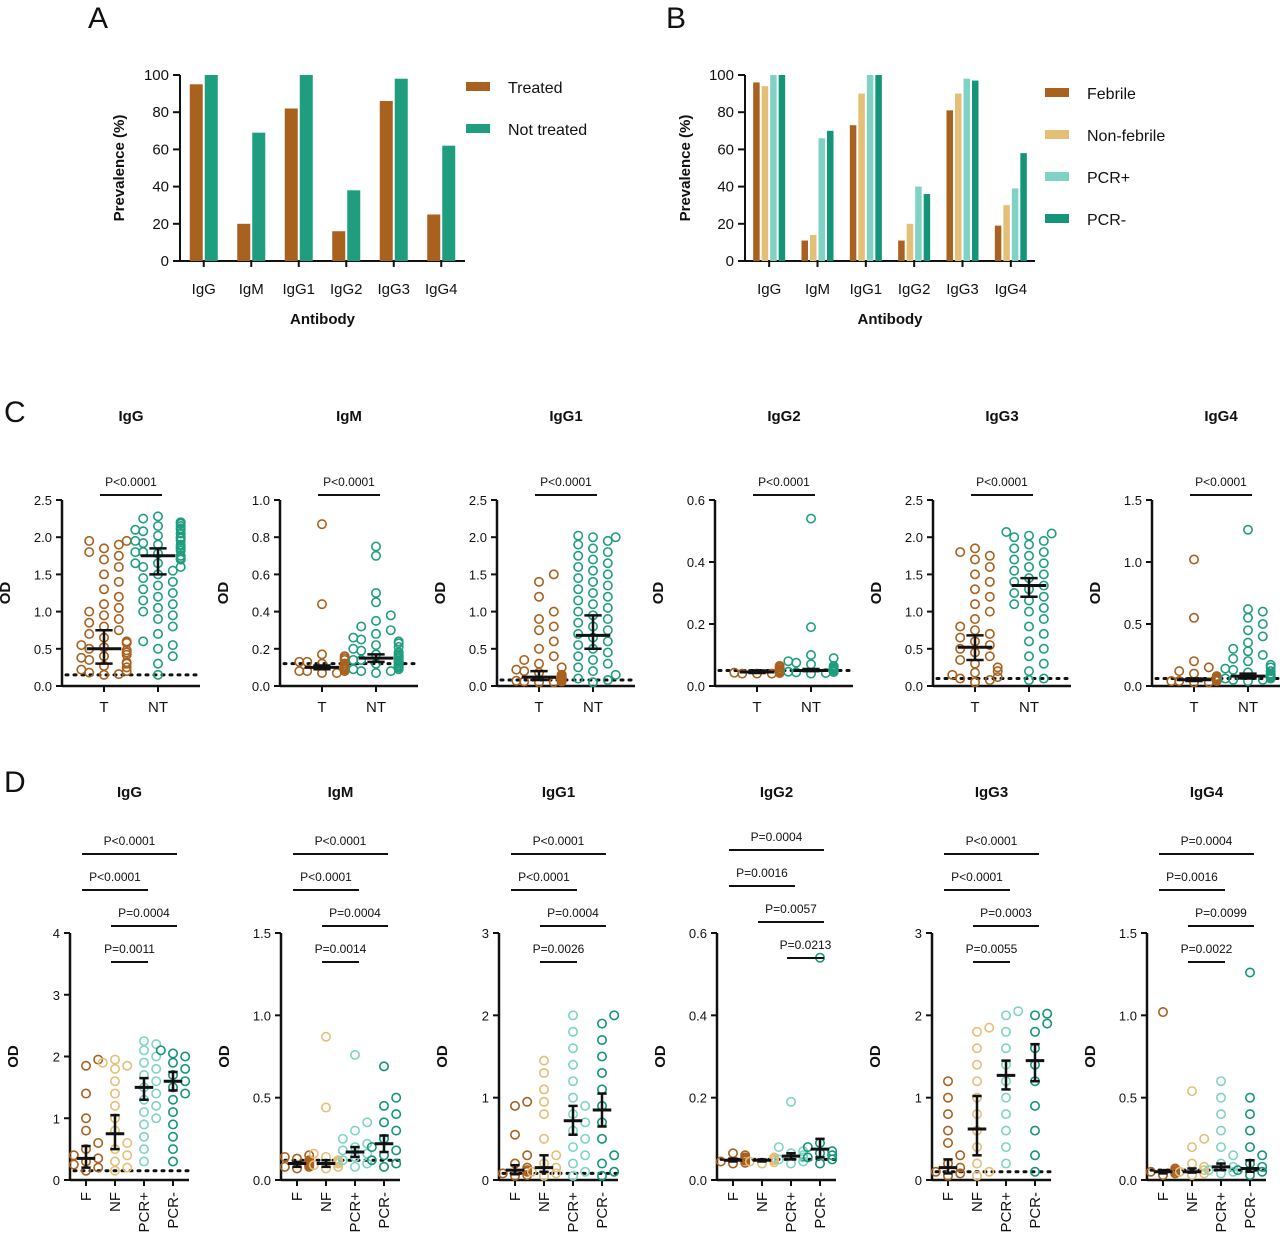 Image resolution: width=1280 pixels, height=1244 pixels. What do you see at coordinates (676, 18) in the screenshot?
I see `panel-b-letter: B` at bounding box center [676, 18].